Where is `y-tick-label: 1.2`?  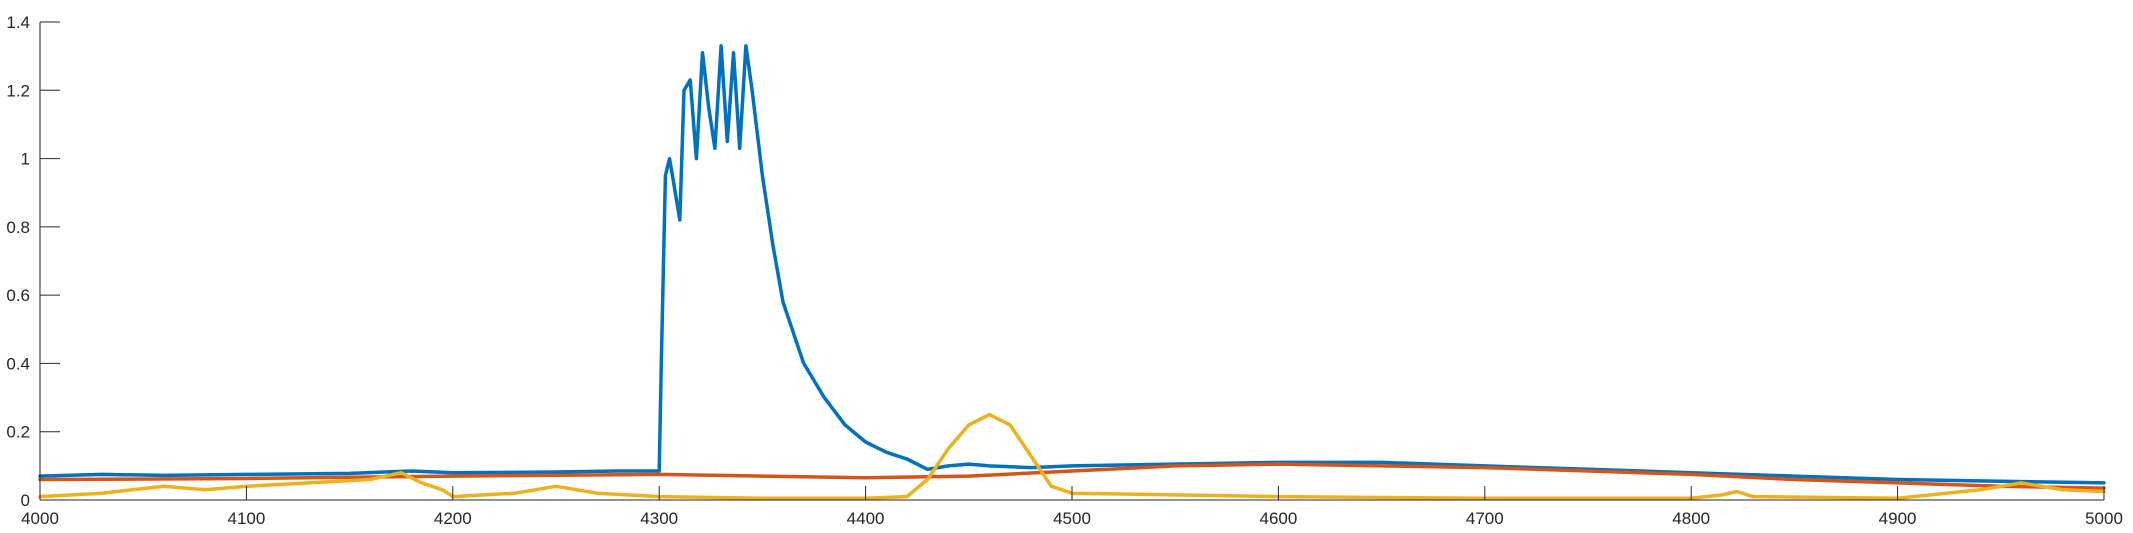
y-tick-label: 1.2 is located at coordinates (18, 90).